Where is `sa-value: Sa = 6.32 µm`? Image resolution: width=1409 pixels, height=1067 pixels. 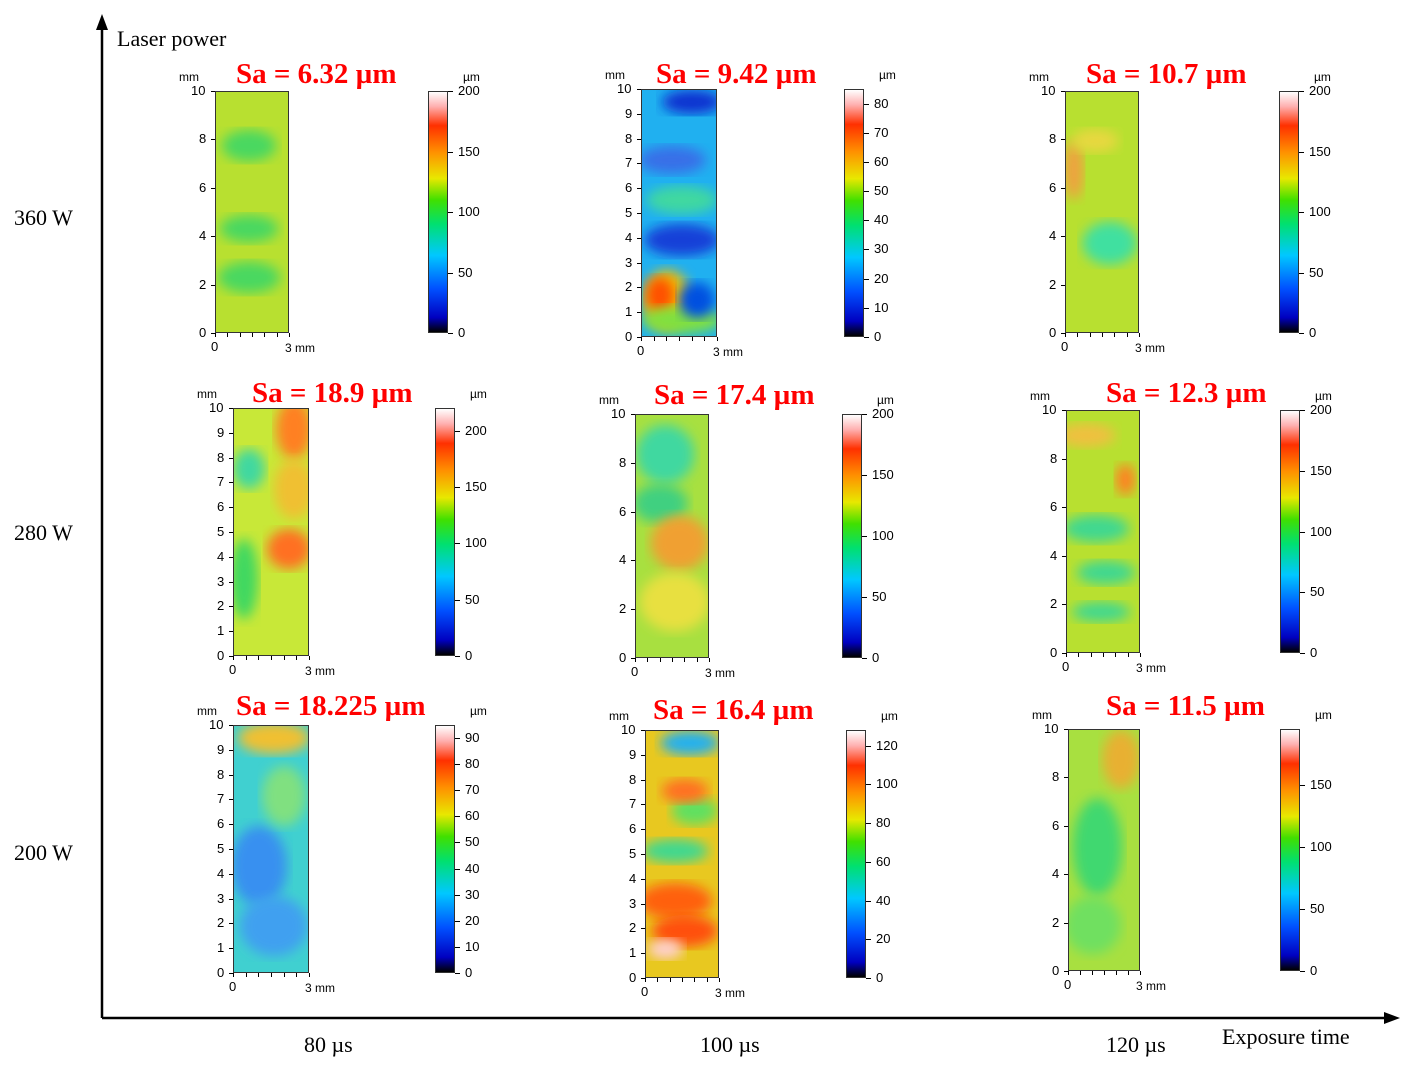
sa-value: Sa = 6.32 µm is located at coordinates (316, 74).